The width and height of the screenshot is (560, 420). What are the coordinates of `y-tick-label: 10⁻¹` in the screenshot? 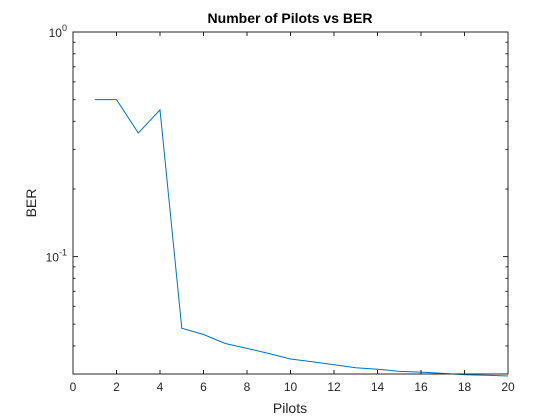 It's located at (56, 256).